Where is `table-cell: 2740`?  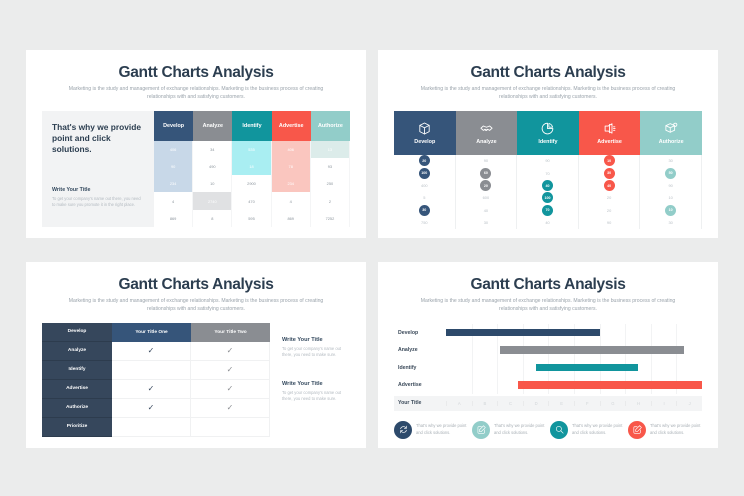
table-cell: 2740 is located at coordinates (213, 201).